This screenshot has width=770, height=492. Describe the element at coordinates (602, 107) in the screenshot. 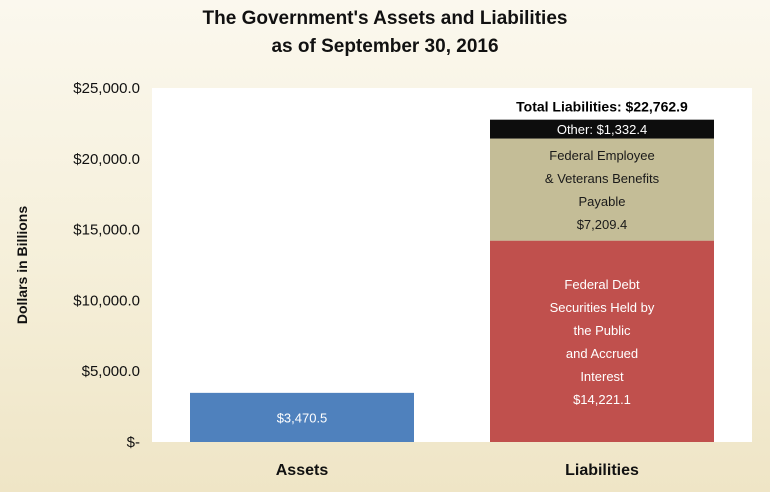

I see `total-label: Total Liabilities: $22,762.9` at that location.